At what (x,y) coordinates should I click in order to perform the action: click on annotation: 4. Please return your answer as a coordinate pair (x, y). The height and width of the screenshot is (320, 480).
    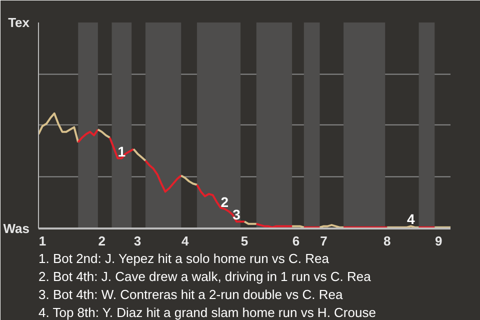
    Looking at the image, I should click on (410, 219).